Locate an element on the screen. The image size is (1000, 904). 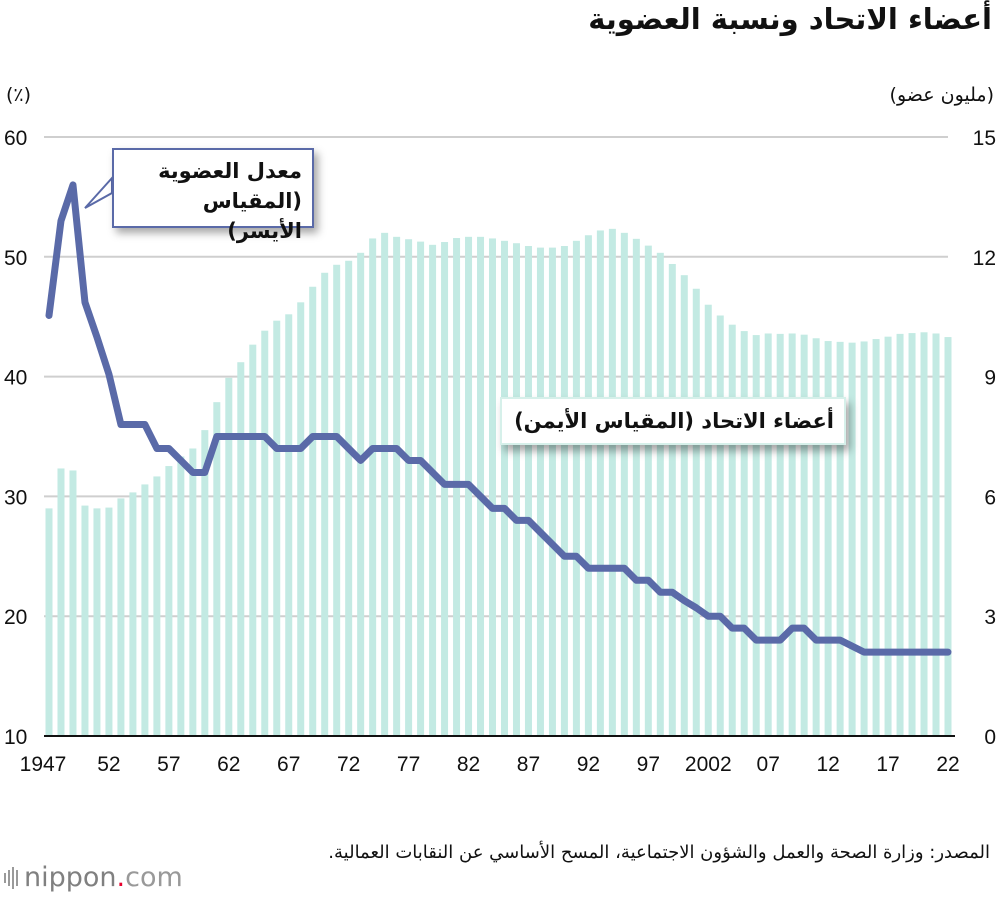
bar-2004 is located at coordinates (732, 530).